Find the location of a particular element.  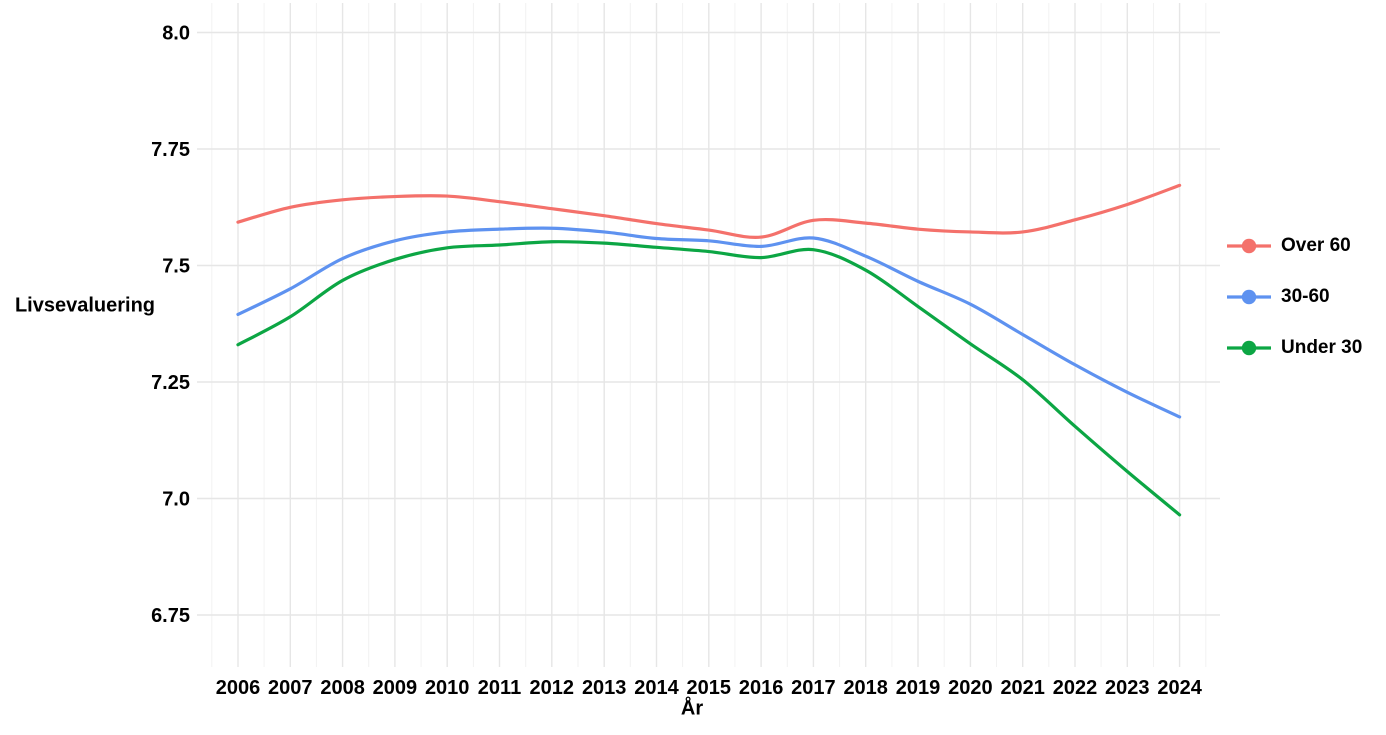

y-tick-label: 7.5 is located at coordinates (176, 267).